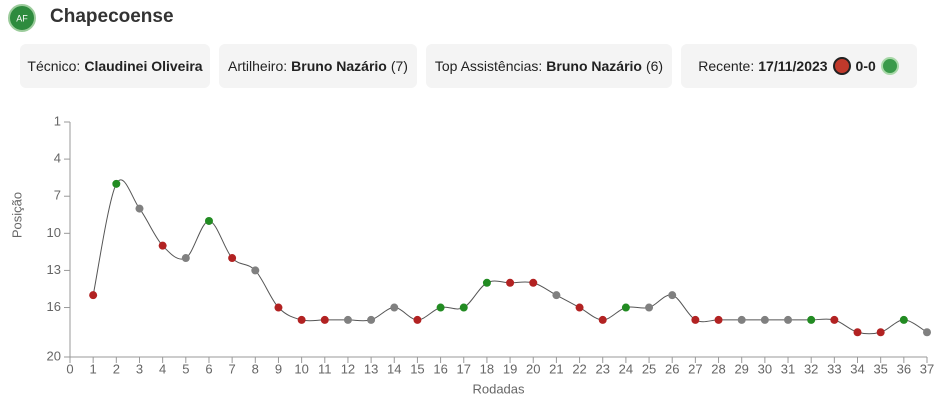  Describe the element at coordinates (417, 368) in the screenshot. I see `x-tick-label: 15` at that location.